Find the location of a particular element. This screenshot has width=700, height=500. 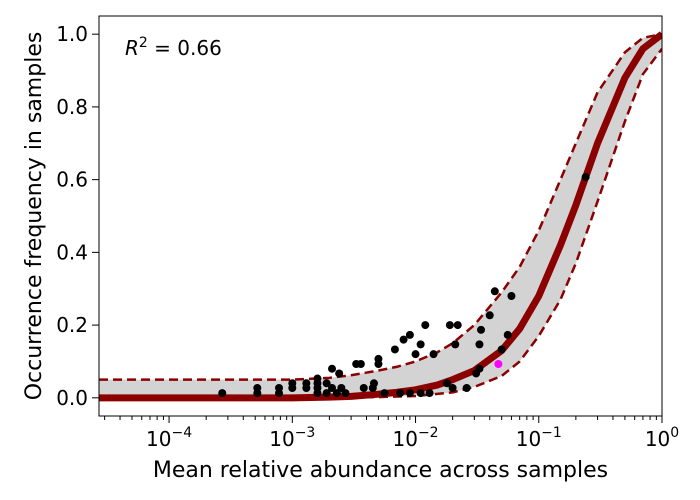

x-tick-label: 10⁻³ is located at coordinates (292, 438).